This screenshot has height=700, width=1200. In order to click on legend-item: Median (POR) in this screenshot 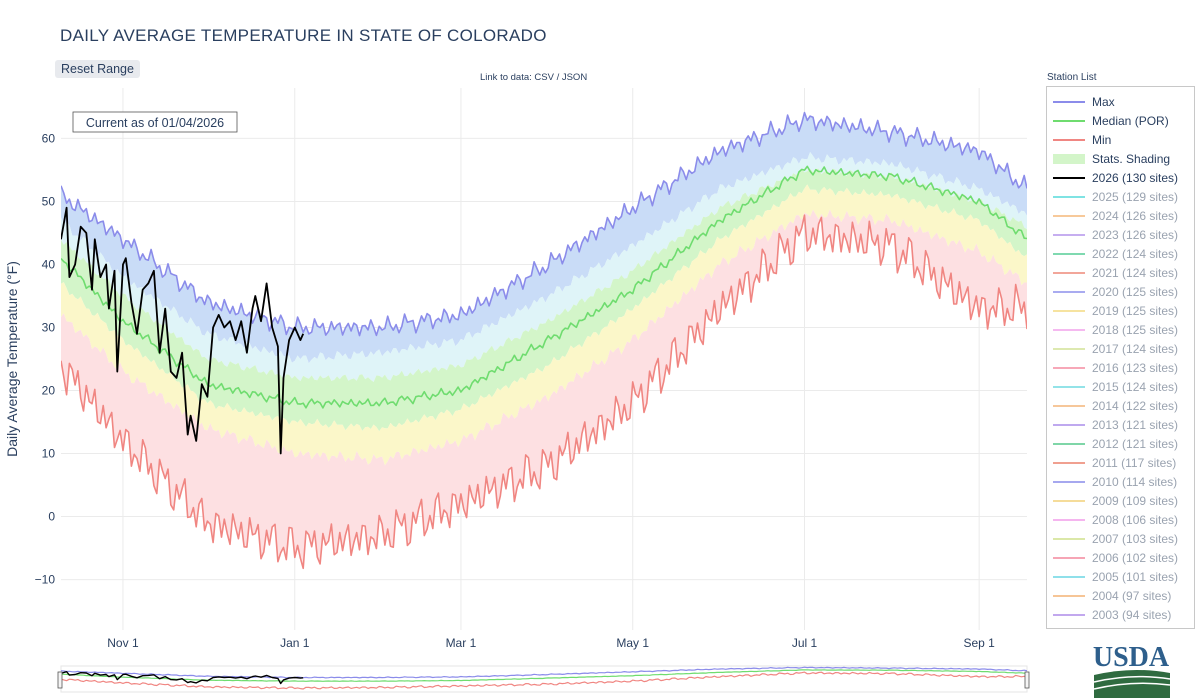, I will do `click(1111, 120)`.